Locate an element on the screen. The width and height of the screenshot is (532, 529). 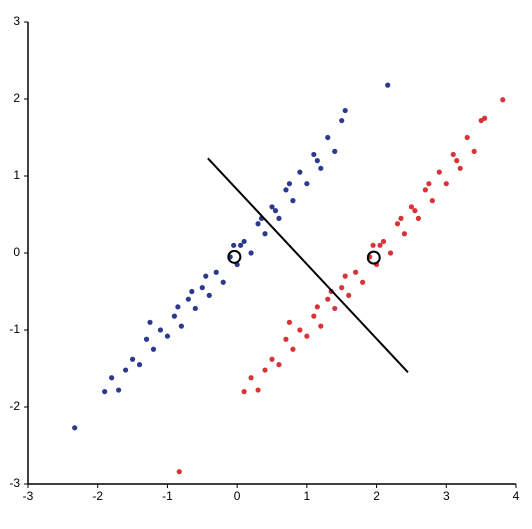
y-tick-label: -3 is located at coordinates (14, 483).